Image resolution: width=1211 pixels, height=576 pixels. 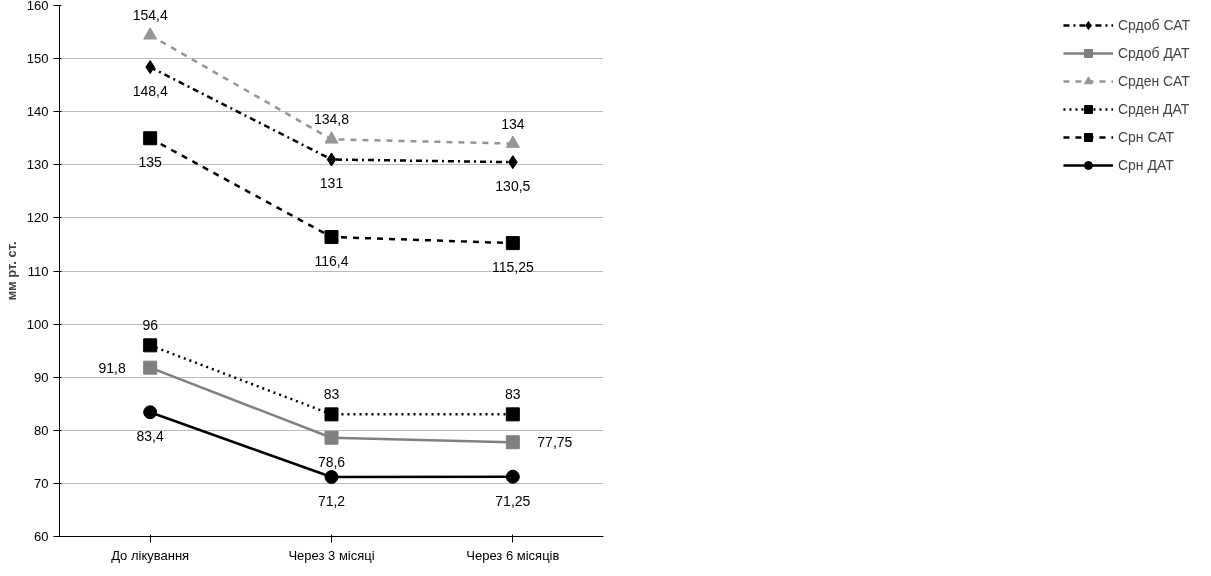 I want to click on data-label: 134, so click(x=513, y=123).